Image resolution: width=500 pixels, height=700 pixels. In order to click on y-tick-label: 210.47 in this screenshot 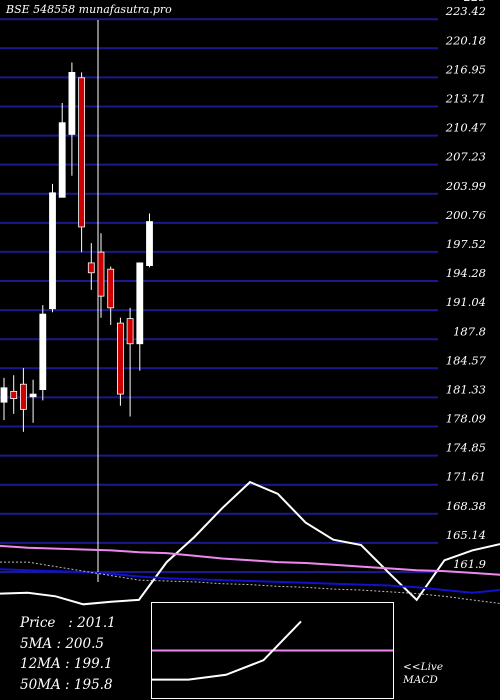, I will do `click(466, 128)`.